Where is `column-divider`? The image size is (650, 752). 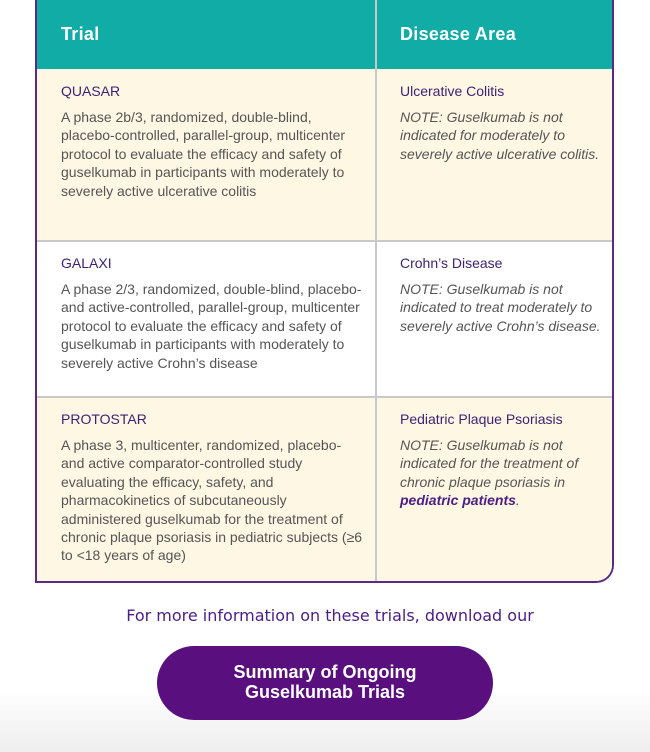
column-divider is located at coordinates (376, 290).